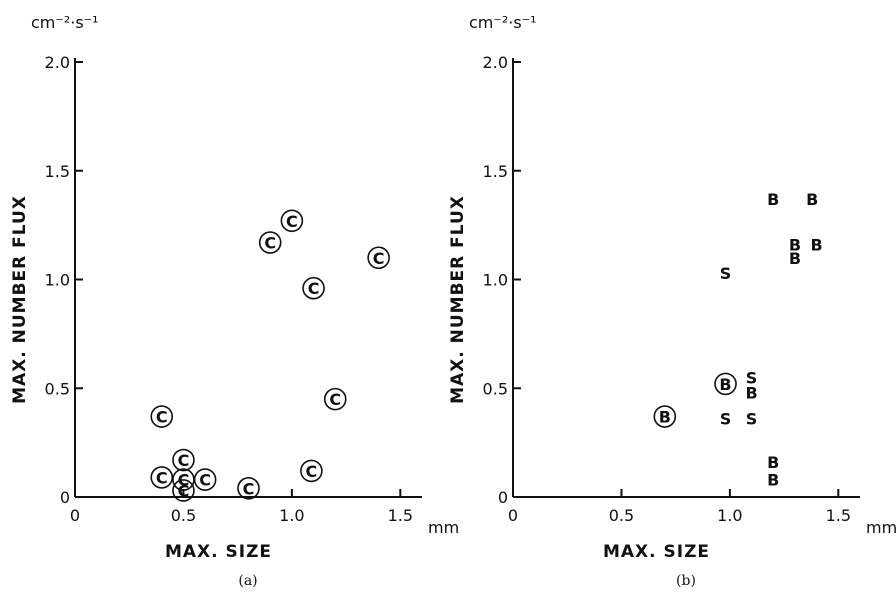 The height and width of the screenshot is (593, 896). I want to click on panel-caption: (a), so click(247, 581).